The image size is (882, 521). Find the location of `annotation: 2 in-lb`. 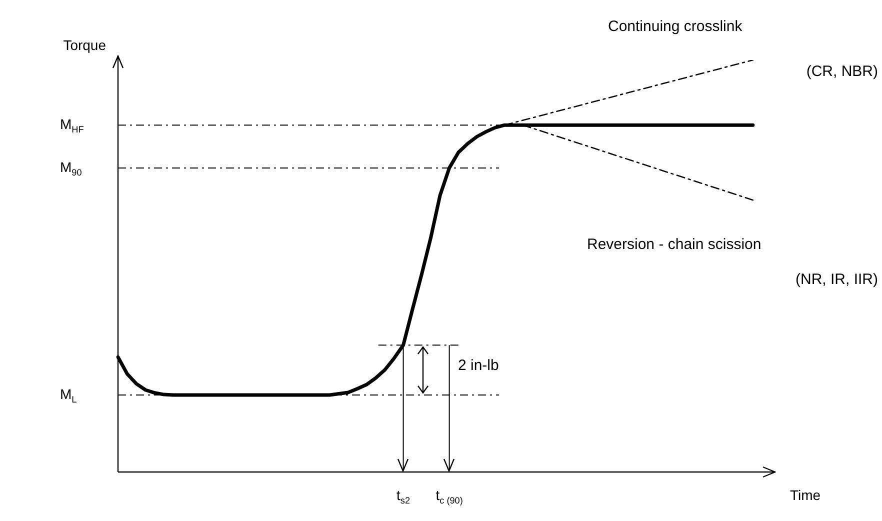

annotation: 2 in-lb is located at coordinates (478, 365).